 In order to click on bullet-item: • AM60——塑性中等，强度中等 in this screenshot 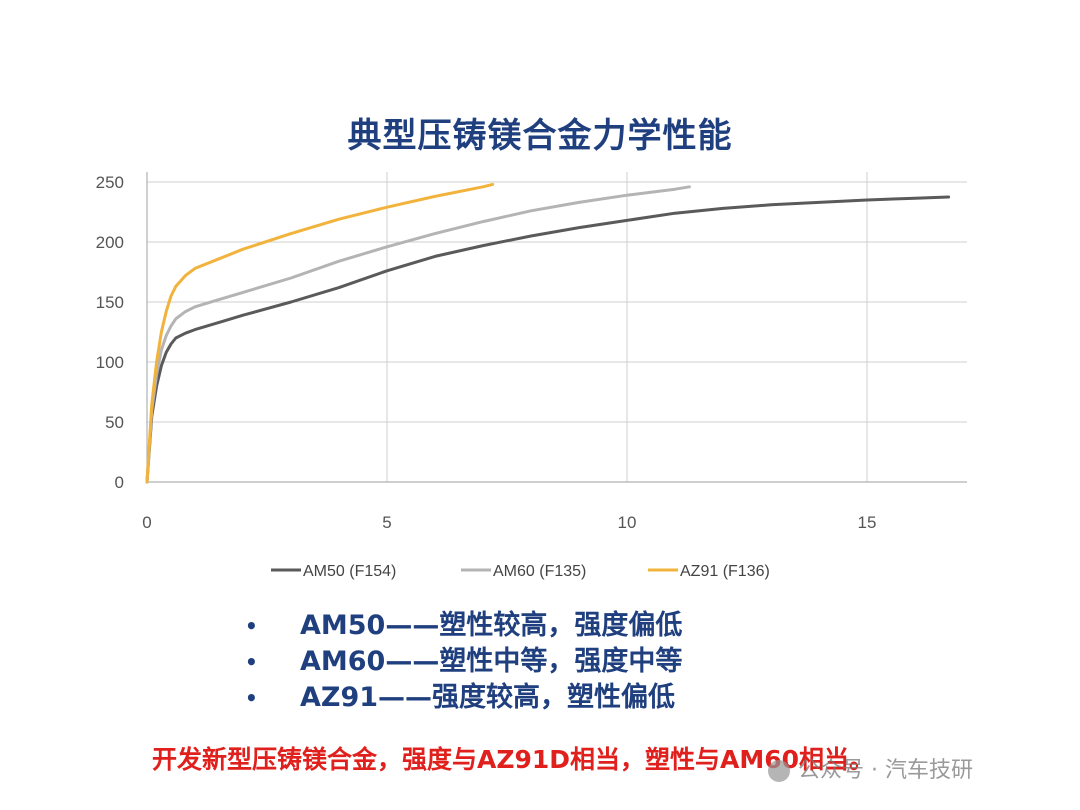, I will do `click(463, 662)`.